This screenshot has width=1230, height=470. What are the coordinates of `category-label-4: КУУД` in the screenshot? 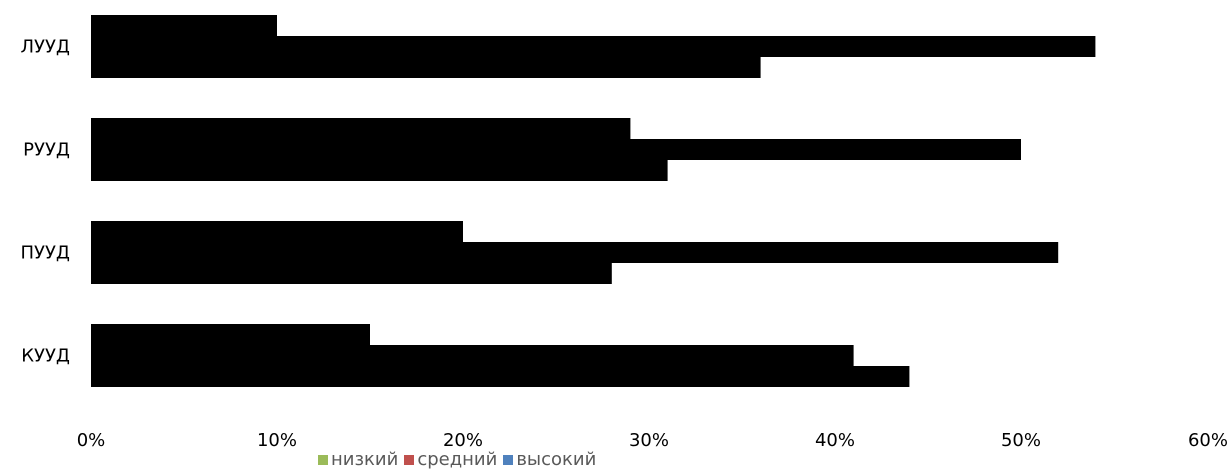 It's located at (45, 356).